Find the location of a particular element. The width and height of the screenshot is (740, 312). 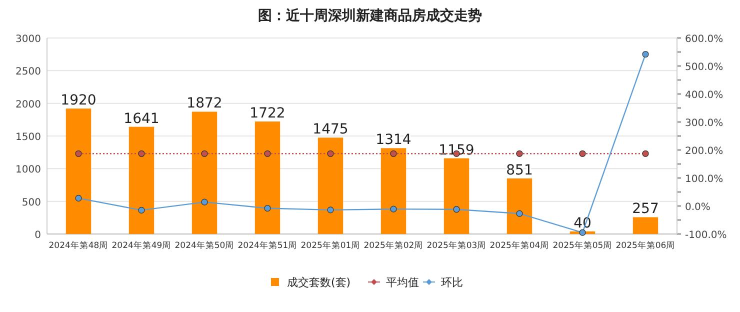

y2-tick-label: 600.0% is located at coordinates (704, 39).